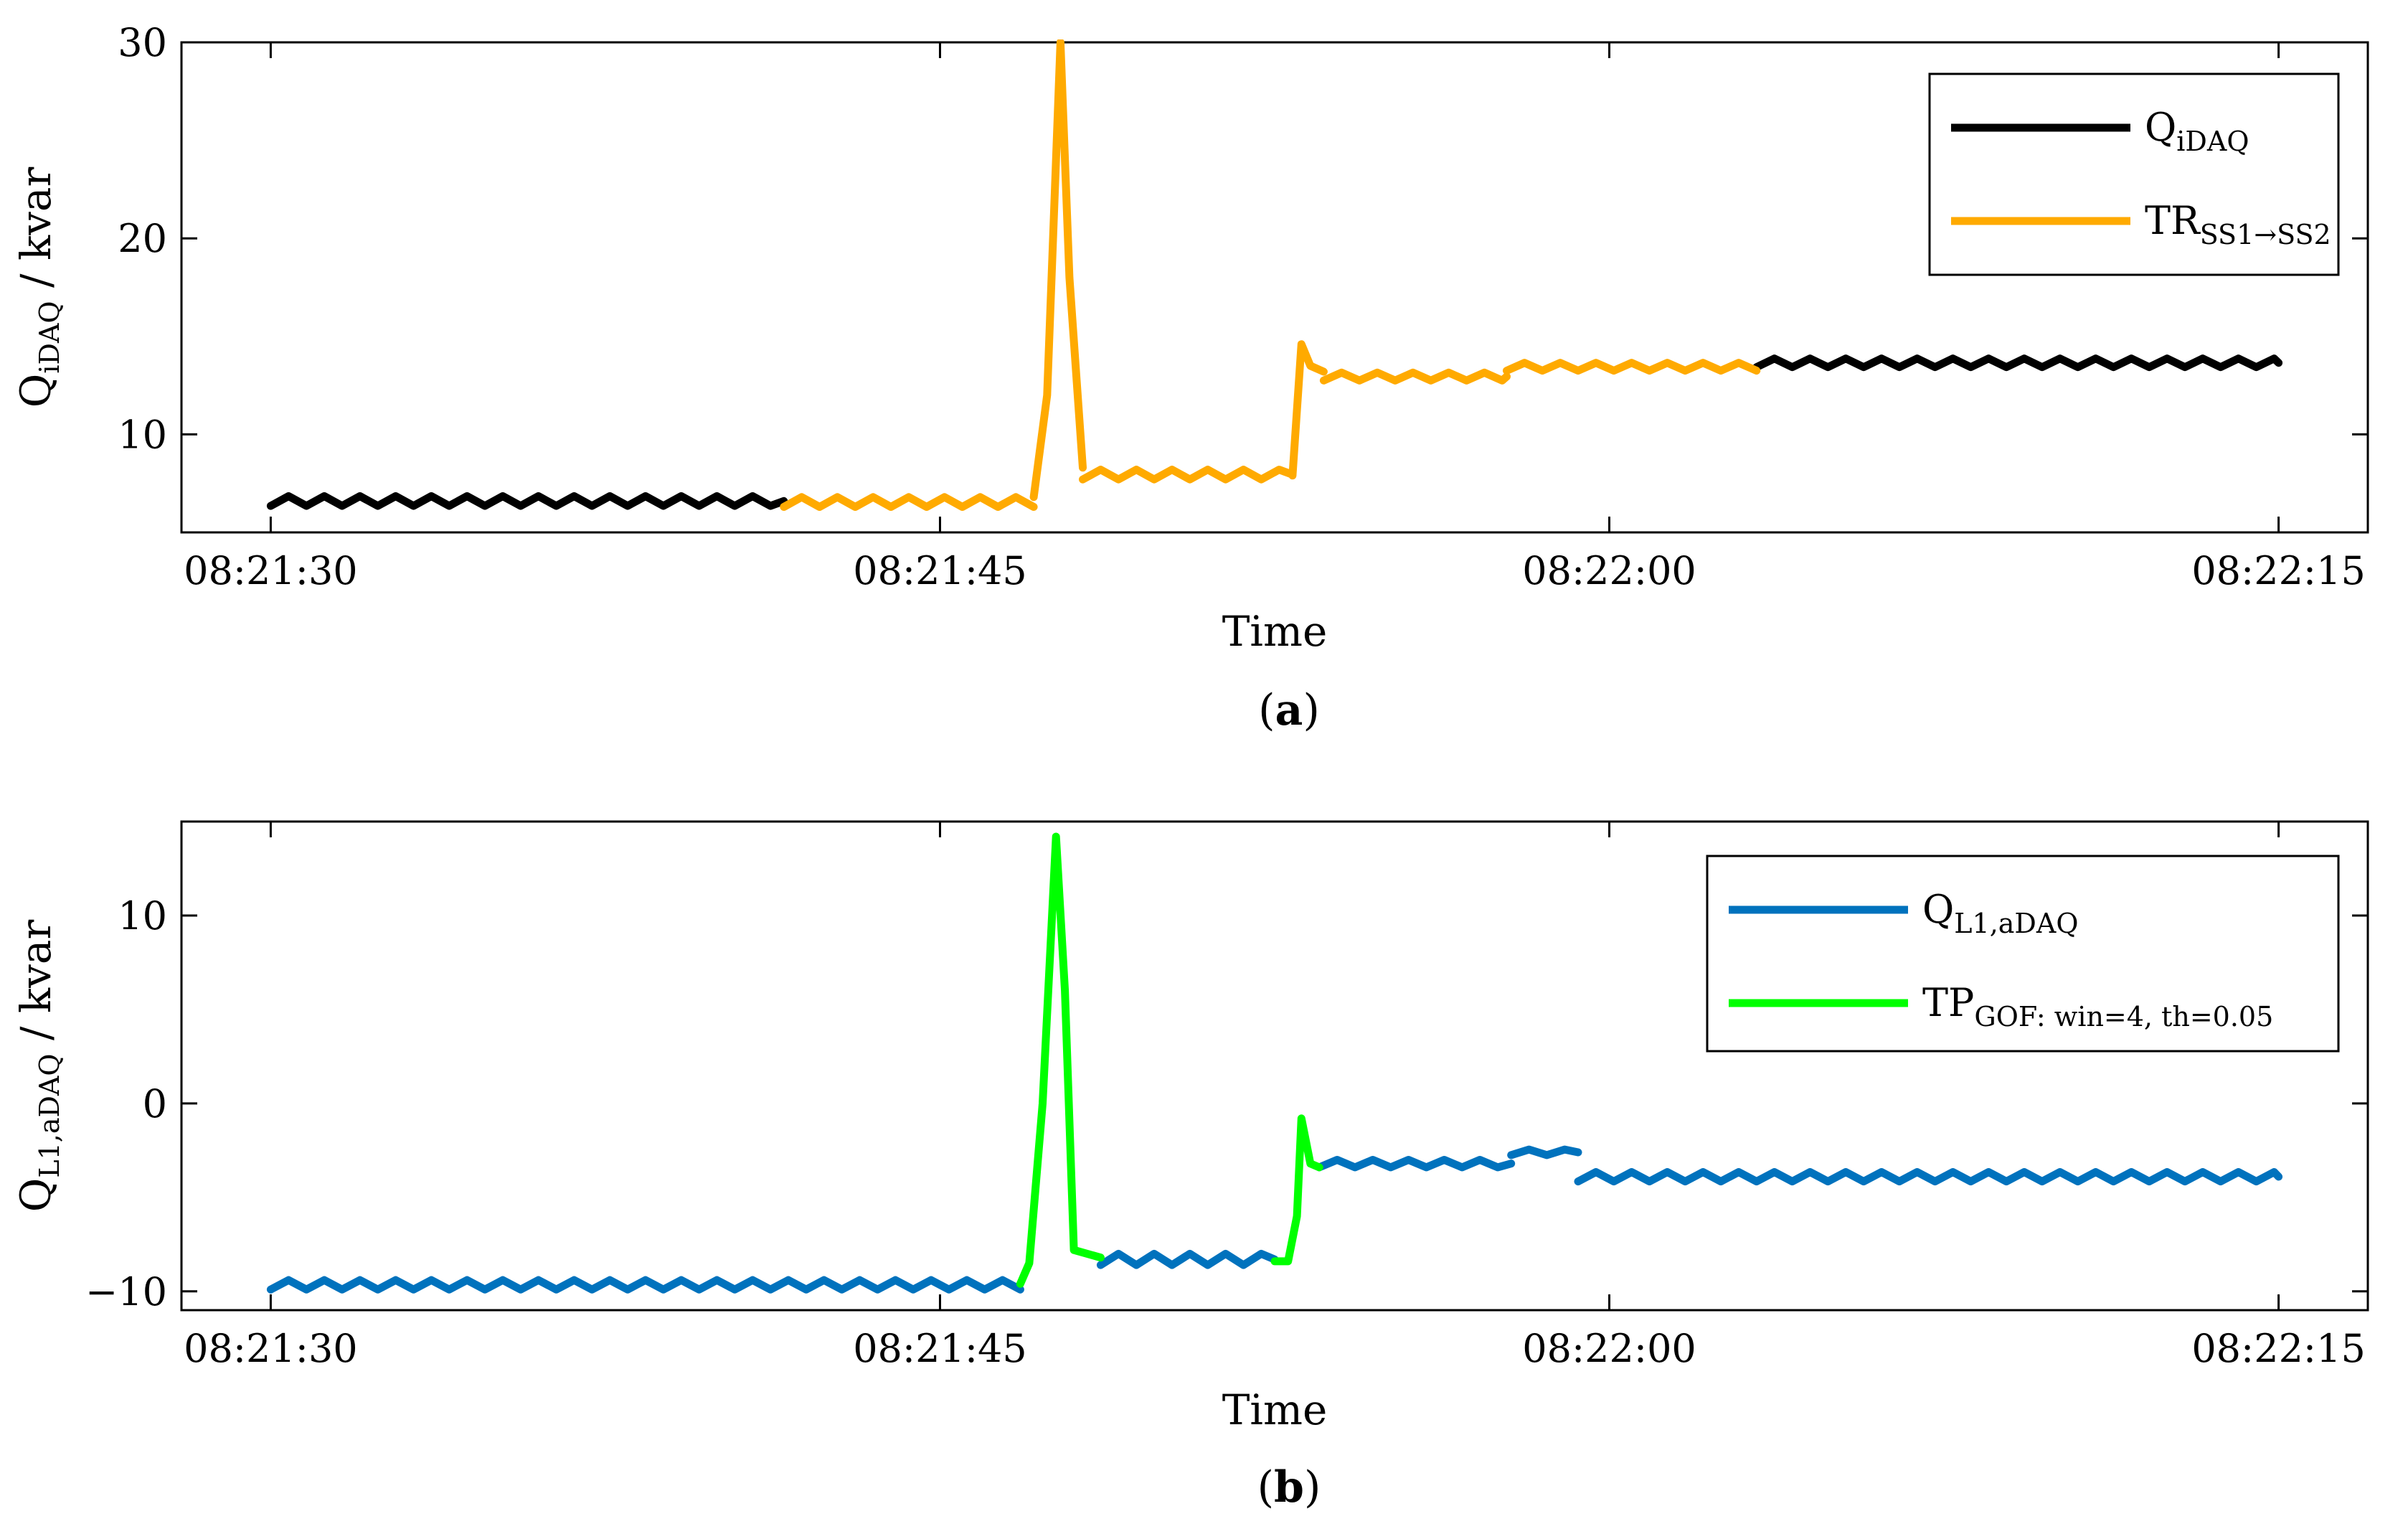 This screenshot has height=1529, width=2408. I want to click on legend-entry-subscript: L1,aDAQ, so click(2016, 923).